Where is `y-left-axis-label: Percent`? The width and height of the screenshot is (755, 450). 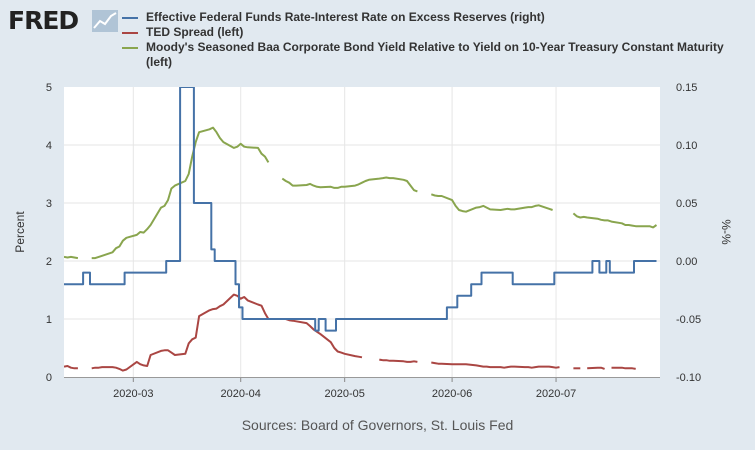
y-left-axis-label: Percent is located at coordinates (20, 232).